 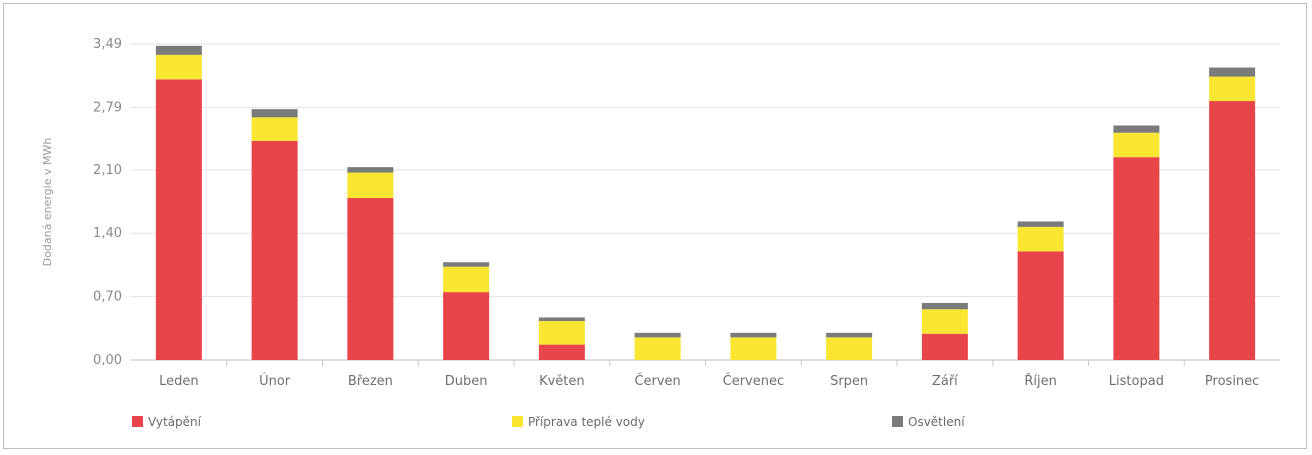 I want to click on x-category-label: Prosinec, so click(x=1232, y=381).